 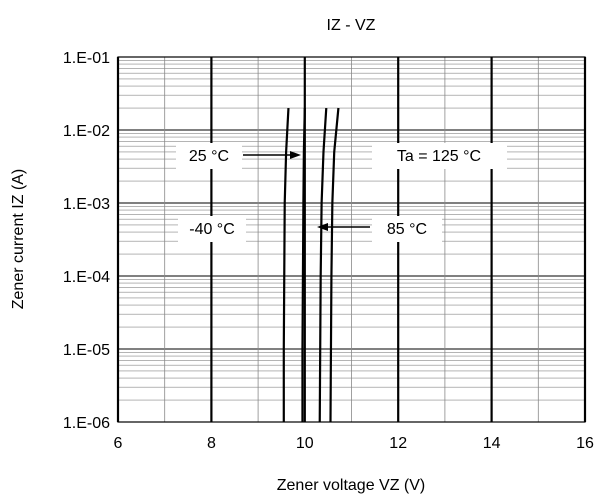 I want to click on chart-title: IZ - VZ, so click(x=351, y=25).